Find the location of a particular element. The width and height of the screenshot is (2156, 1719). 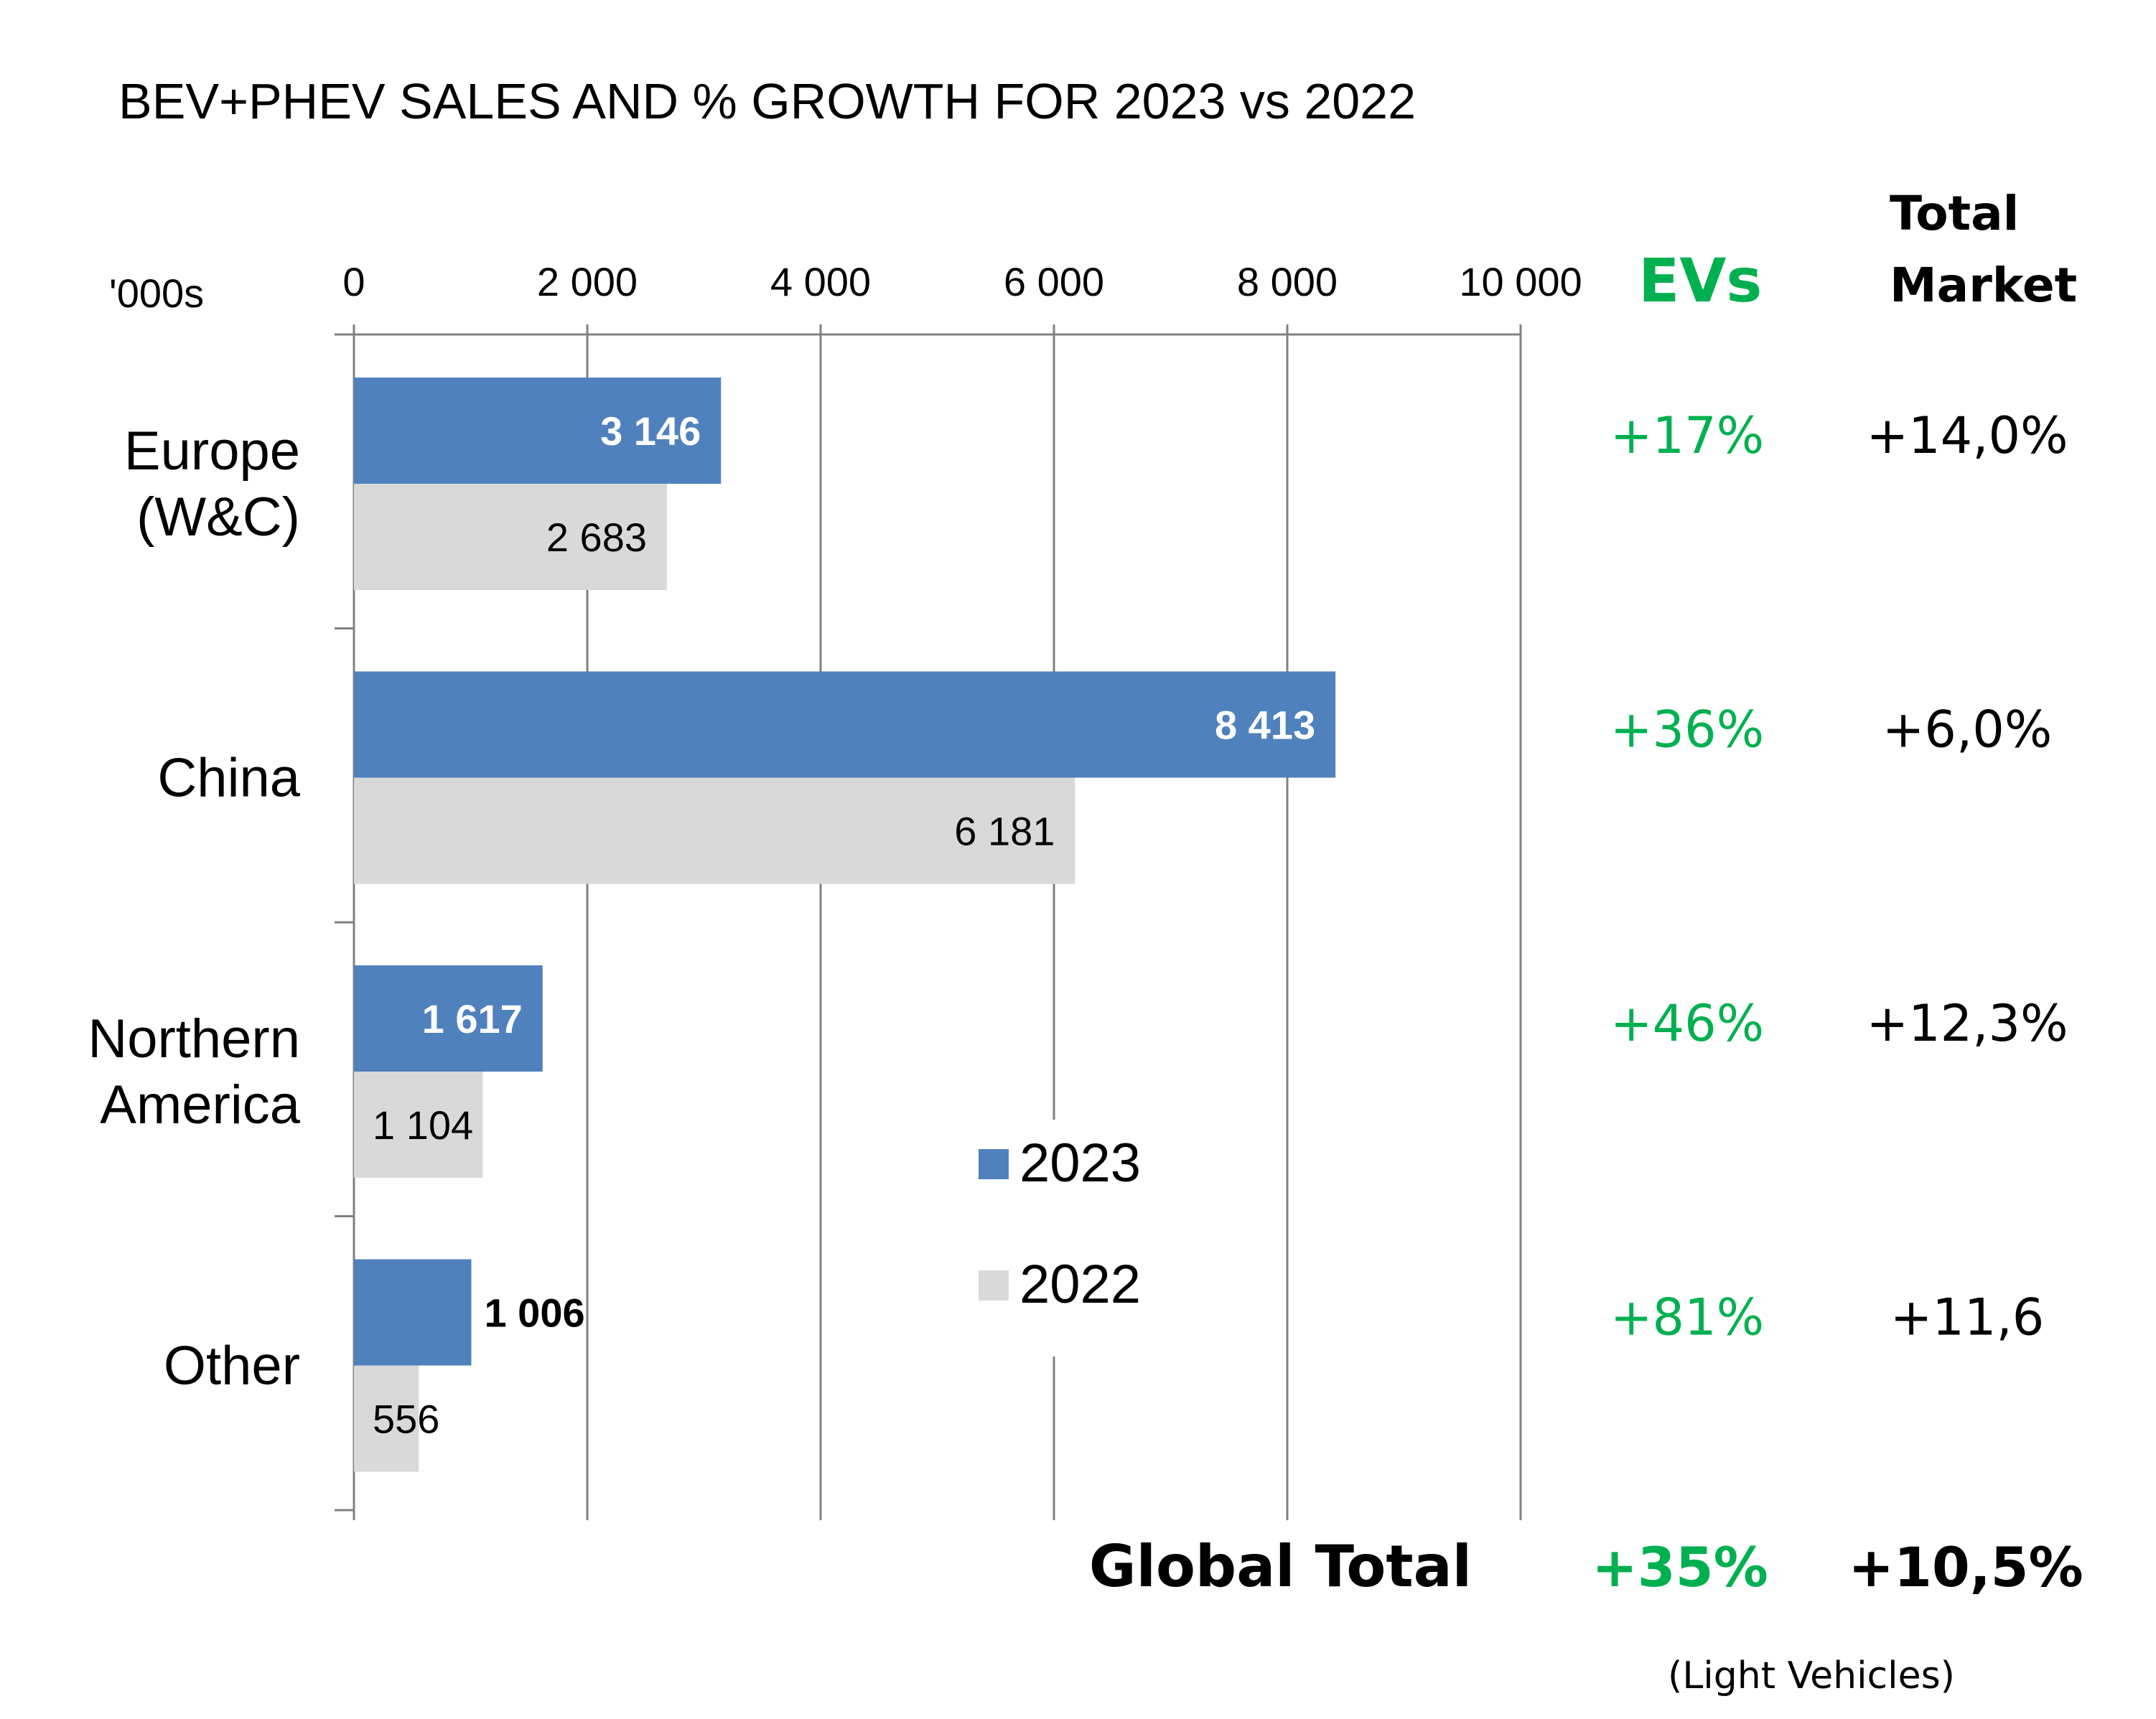

data-label-2023: 1 617 is located at coordinates (472, 1018).